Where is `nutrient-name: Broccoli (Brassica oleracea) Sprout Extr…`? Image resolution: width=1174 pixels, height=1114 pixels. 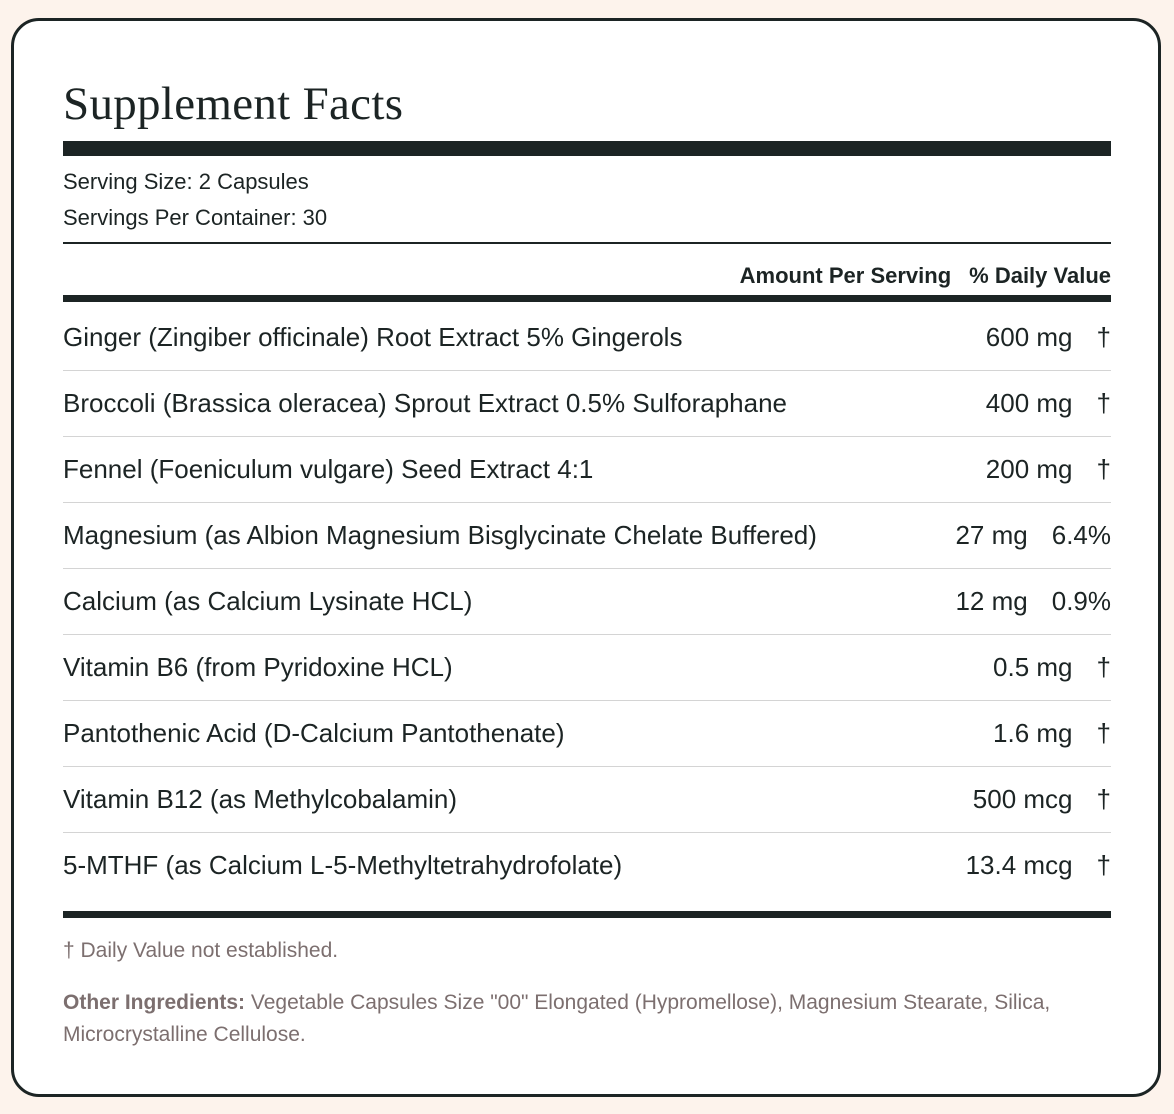 nutrient-name: Broccoli (Brassica oleracea) Sprout Extr… is located at coordinates (425, 403).